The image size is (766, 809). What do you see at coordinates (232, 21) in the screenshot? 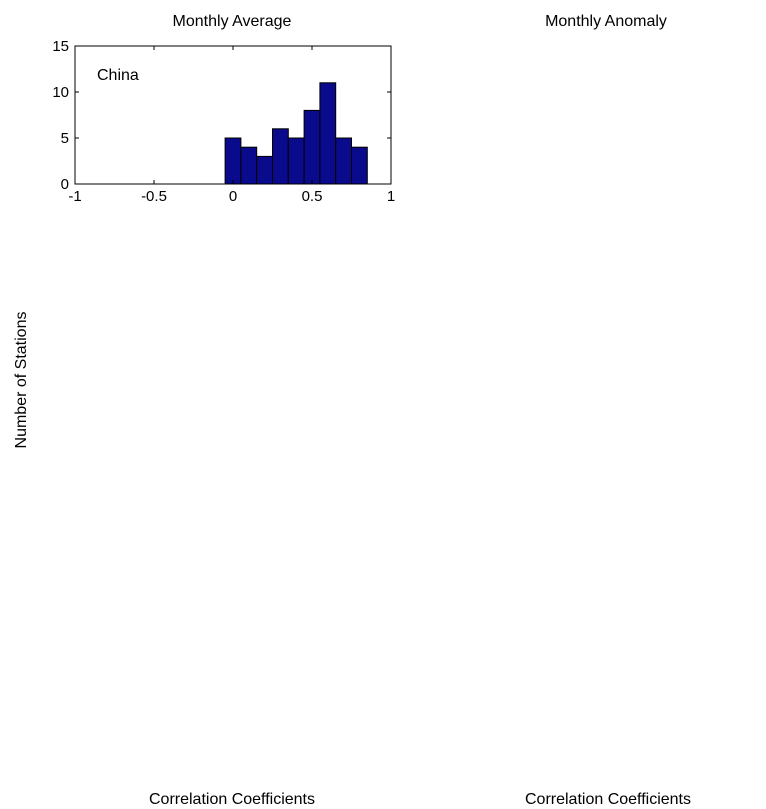
I see `column-title-monthly-average: Monthly Average` at bounding box center [232, 21].